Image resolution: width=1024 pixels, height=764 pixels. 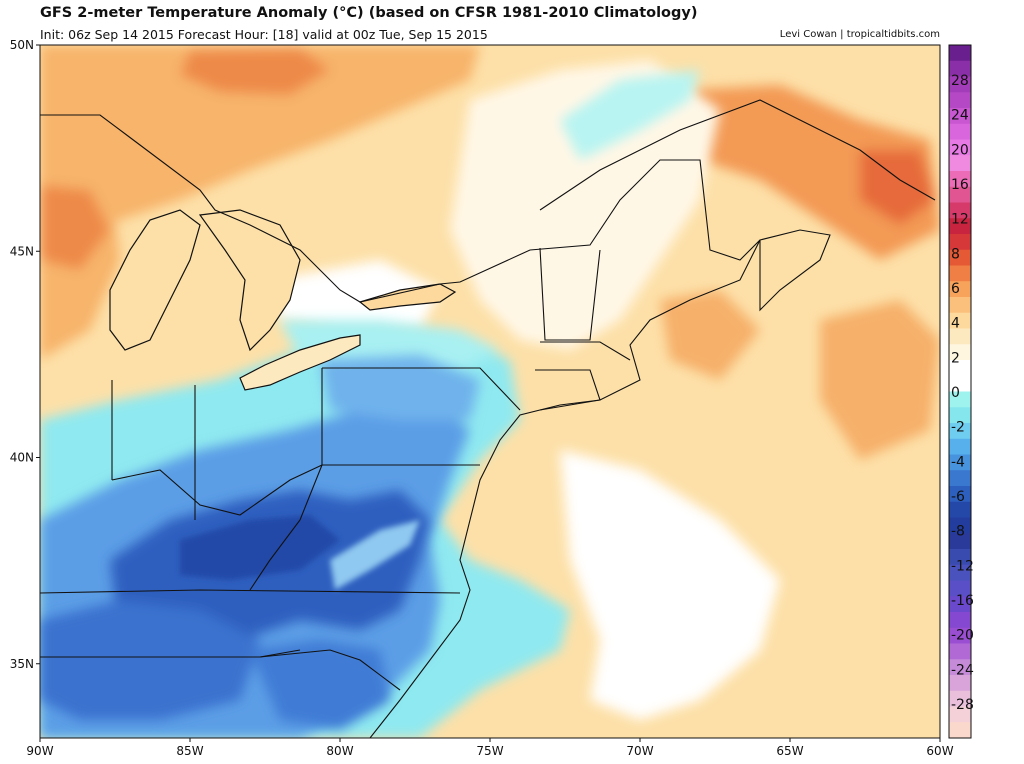 I want to click on neutral-zone-lake-ontario, so click(x=355, y=295).